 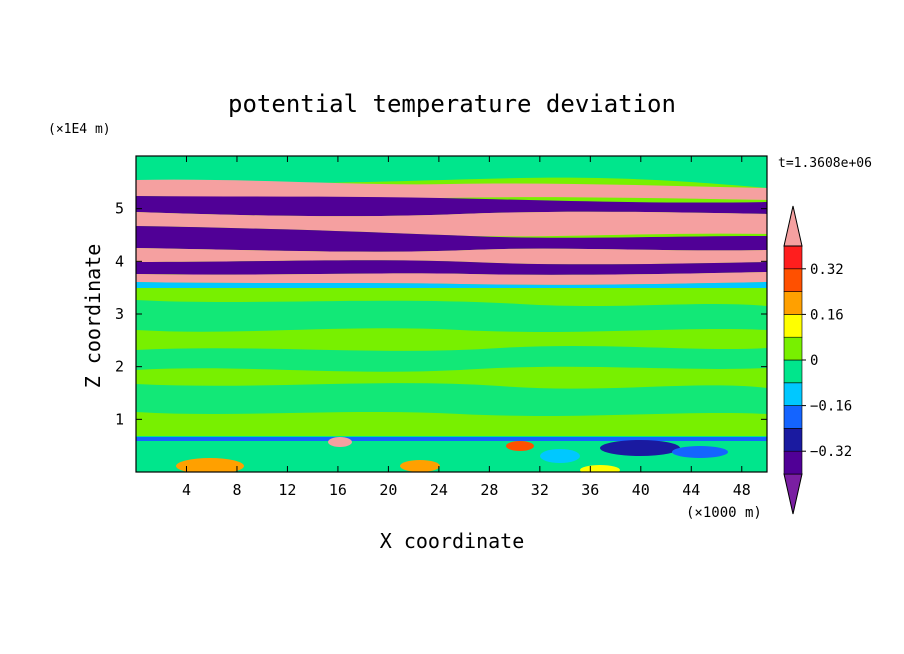 What do you see at coordinates (827, 315) in the screenshot?
I see `colorbar-label: 0.16` at bounding box center [827, 315].